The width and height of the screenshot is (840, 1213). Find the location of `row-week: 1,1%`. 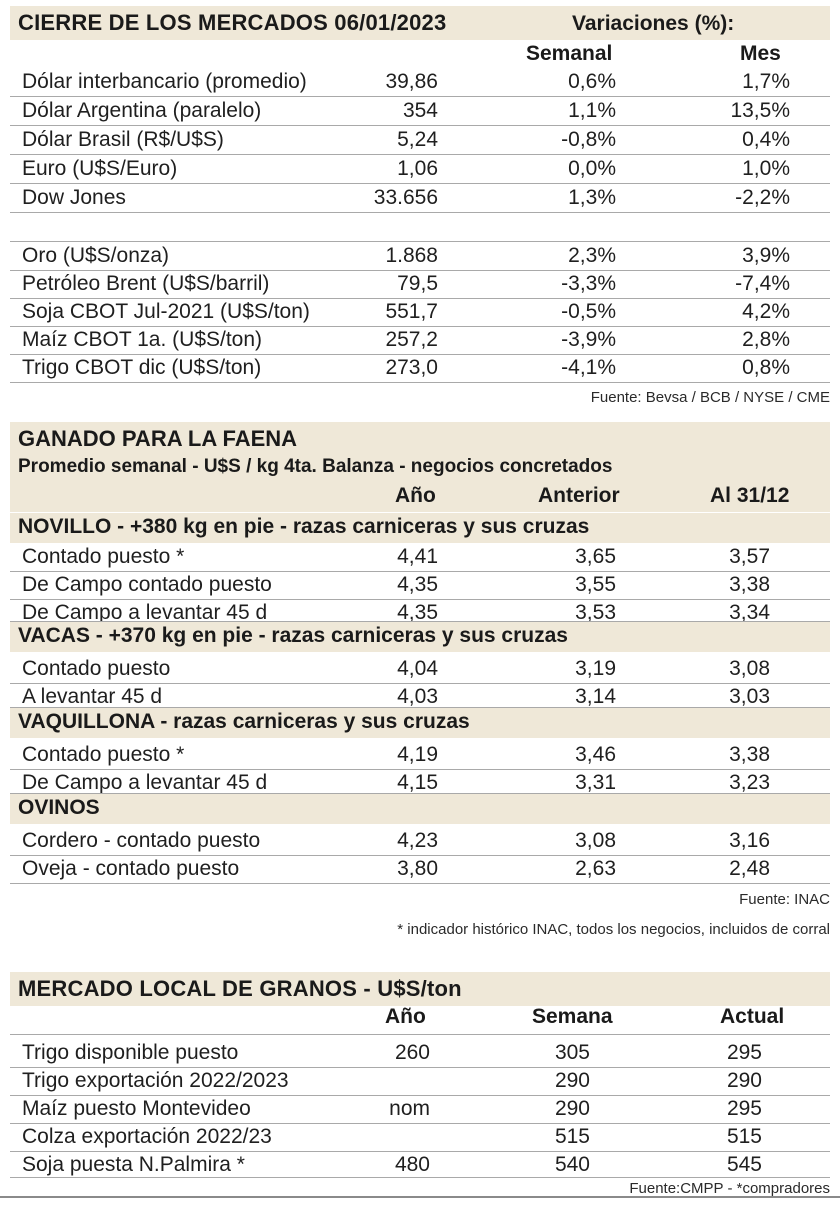

row-week: 1,1% is located at coordinates (592, 110).